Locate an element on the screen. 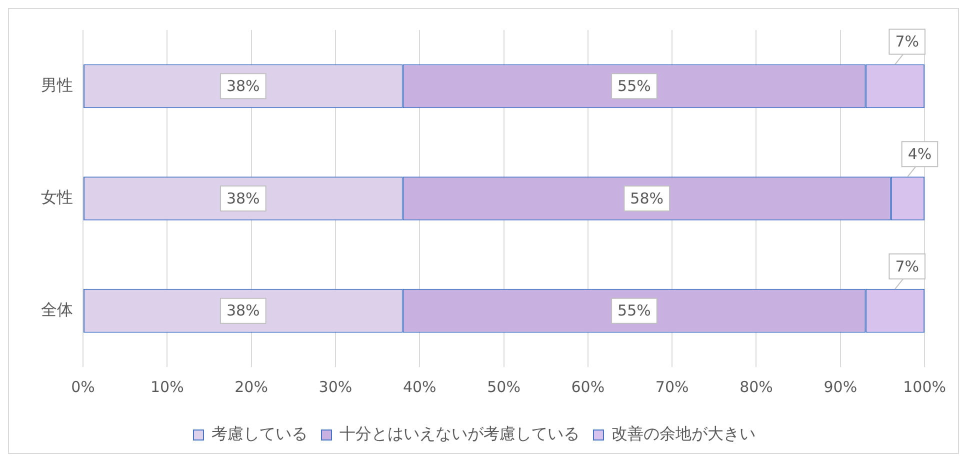 This screenshot has height=462, width=967. legend-label: 十分とはいえないが考慮している is located at coordinates (460, 434).